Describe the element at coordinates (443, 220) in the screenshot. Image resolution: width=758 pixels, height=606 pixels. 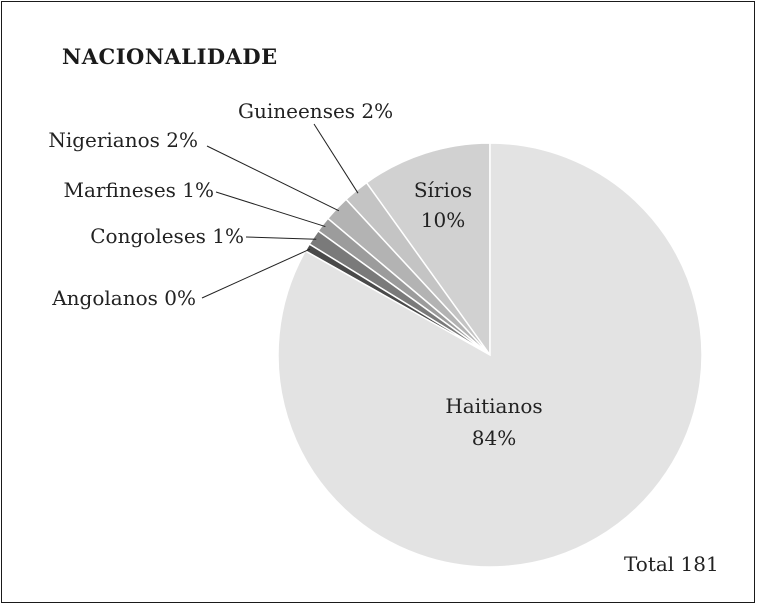
I see `slice-label-sirios-value: 10%` at that location.